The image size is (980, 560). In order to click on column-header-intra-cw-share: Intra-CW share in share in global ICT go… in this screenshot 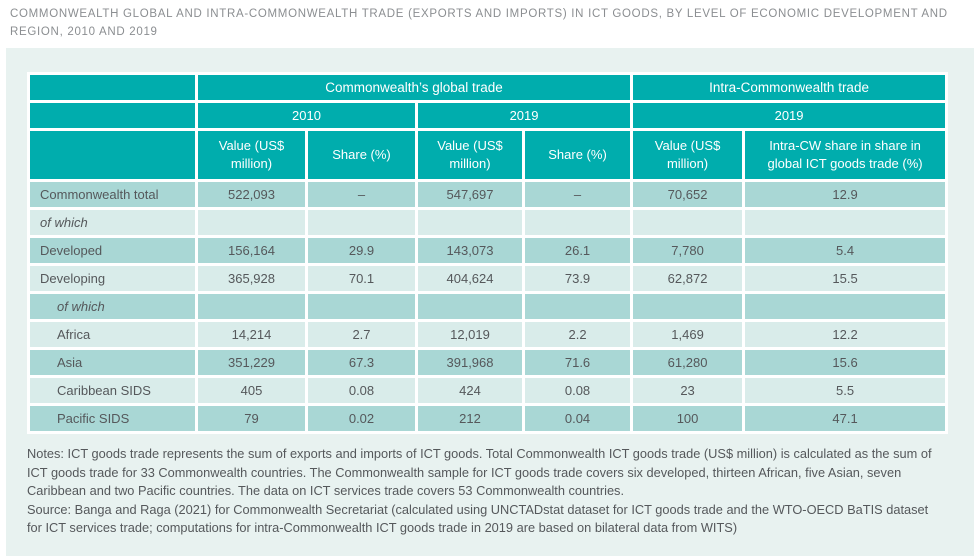, I will do `click(845, 155)`.